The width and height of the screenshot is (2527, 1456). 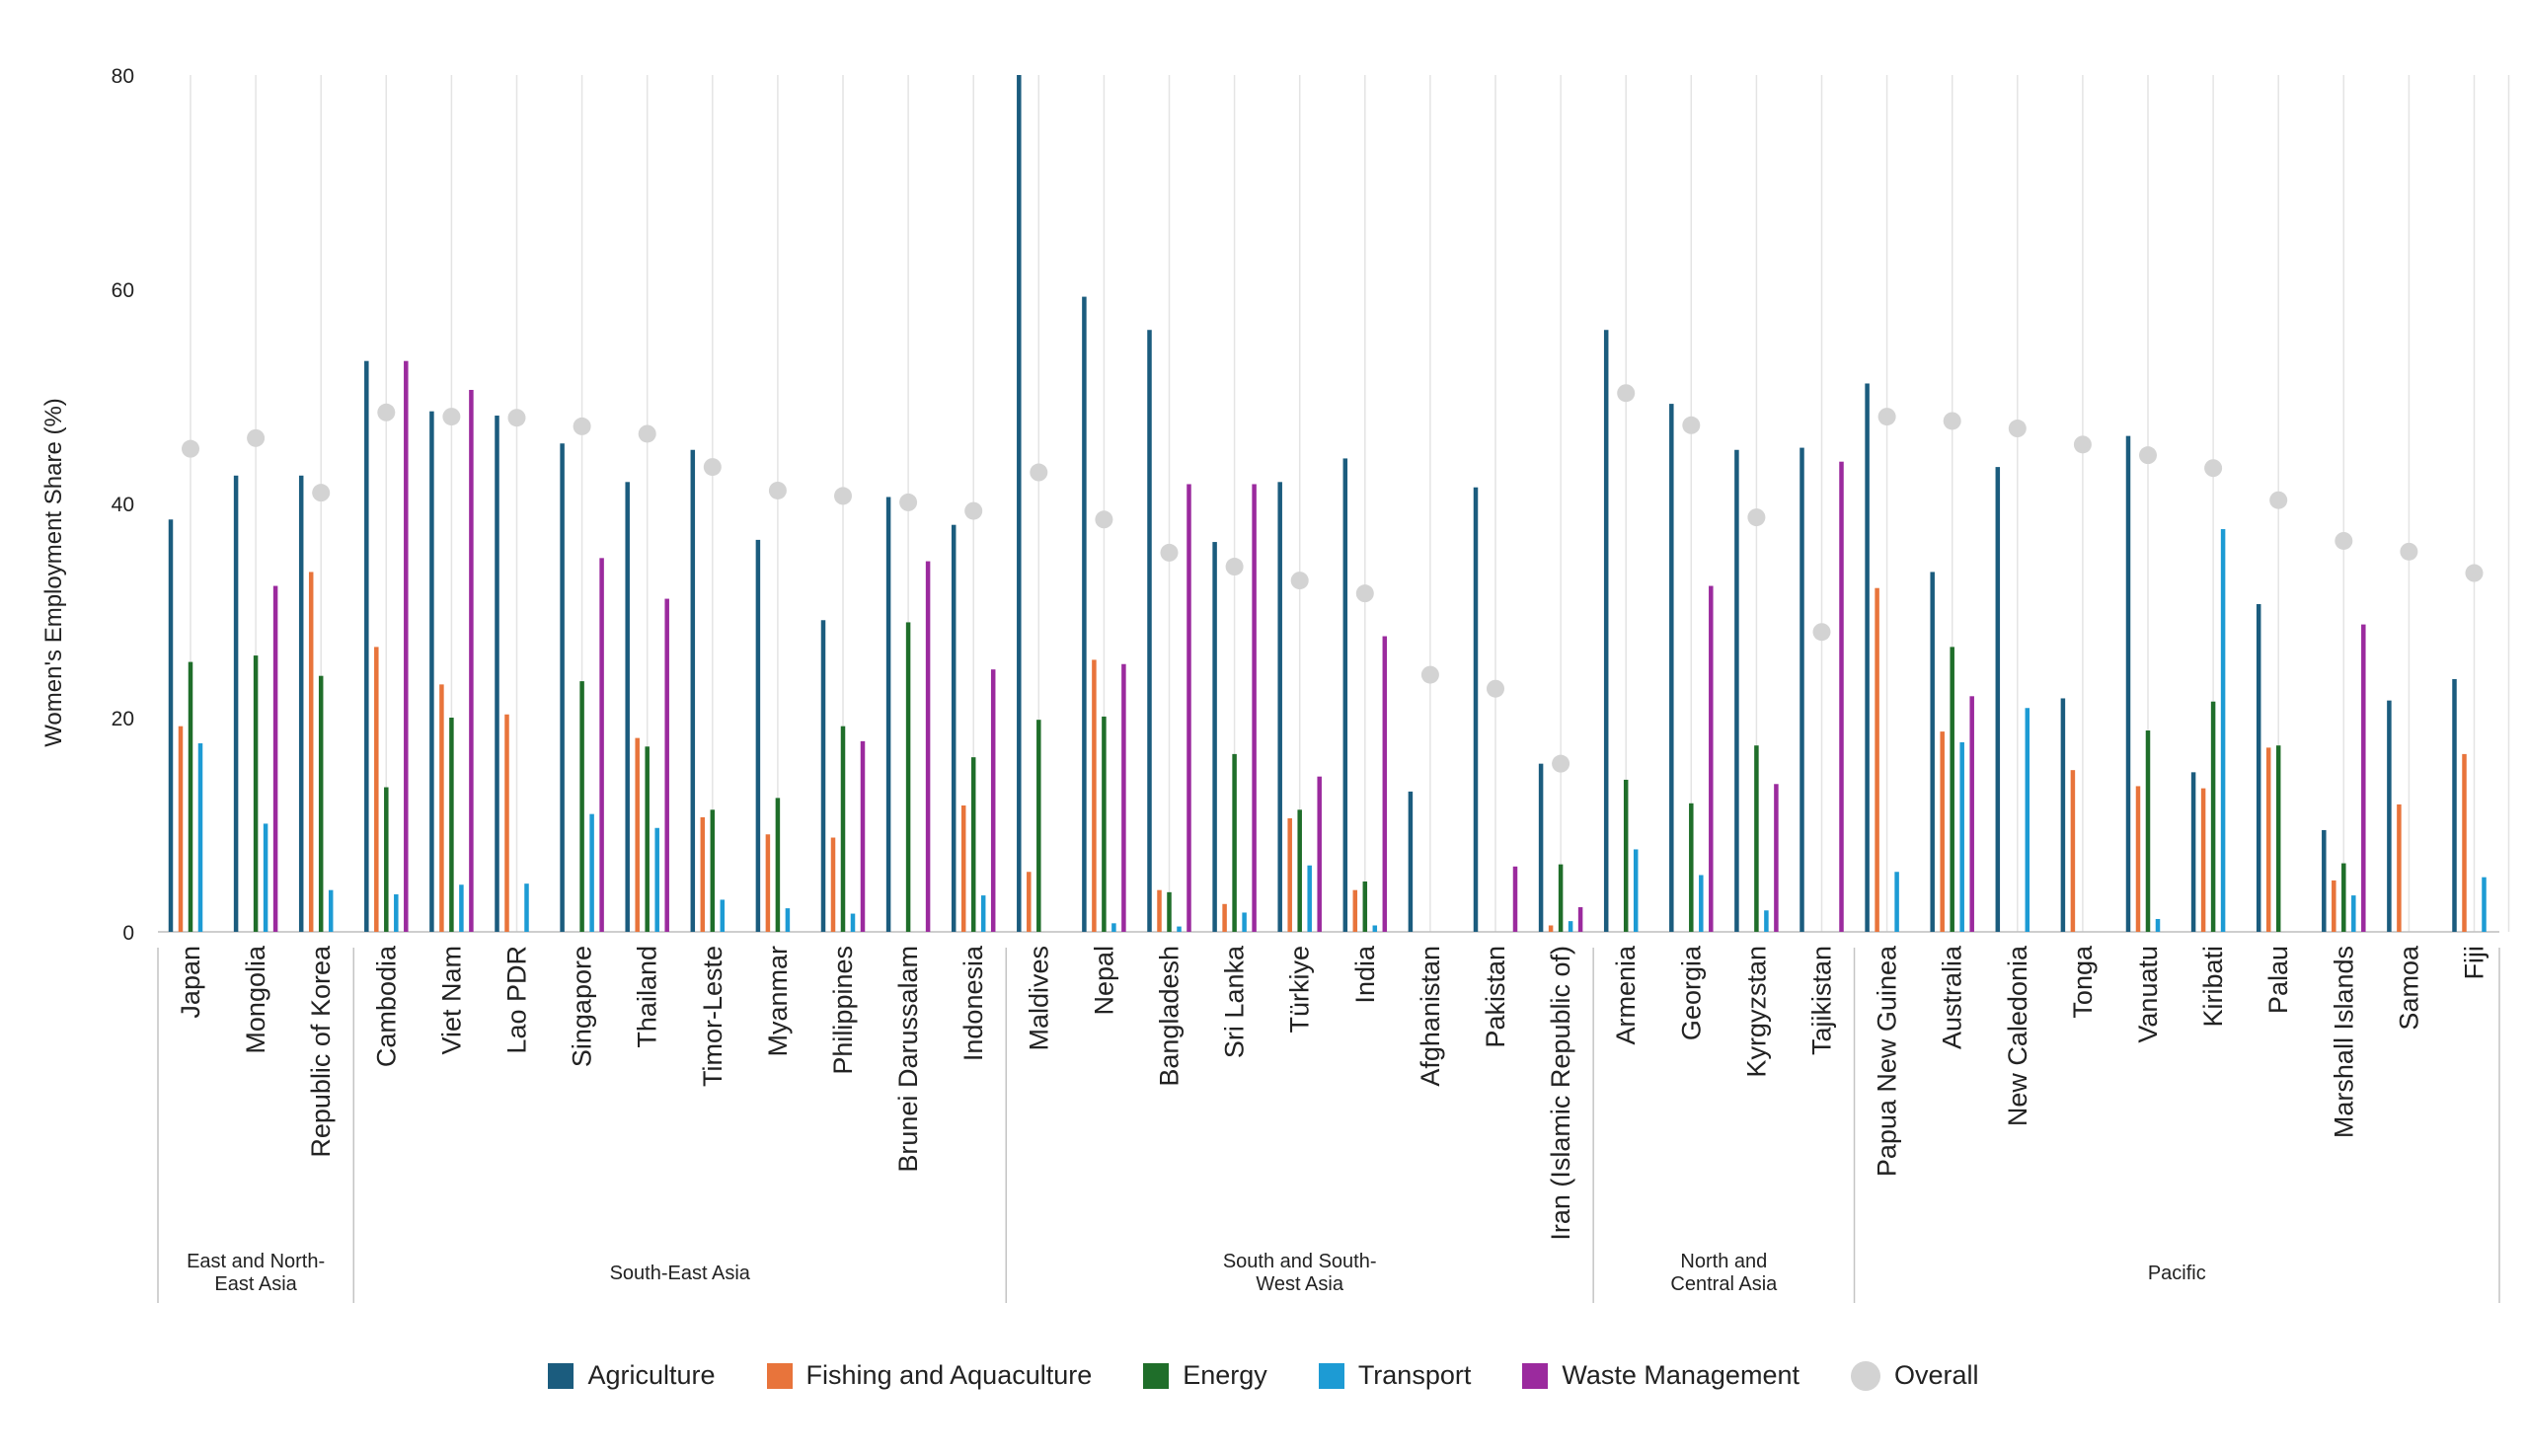 What do you see at coordinates (2213, 987) in the screenshot?
I see `x-tick-label: Kiribati` at bounding box center [2213, 987].